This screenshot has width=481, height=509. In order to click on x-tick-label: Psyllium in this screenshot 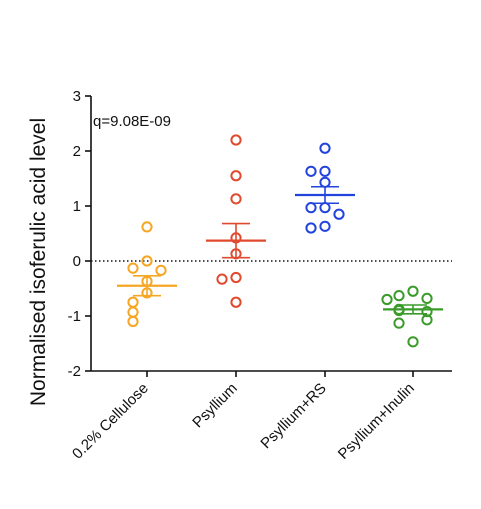, I will do `click(215, 406)`.